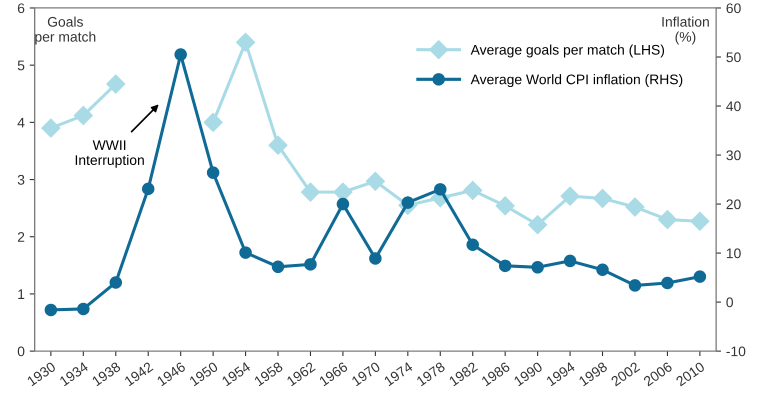  What do you see at coordinates (736, 351) in the screenshot?
I see `y2-tick-label: -10` at bounding box center [736, 351].